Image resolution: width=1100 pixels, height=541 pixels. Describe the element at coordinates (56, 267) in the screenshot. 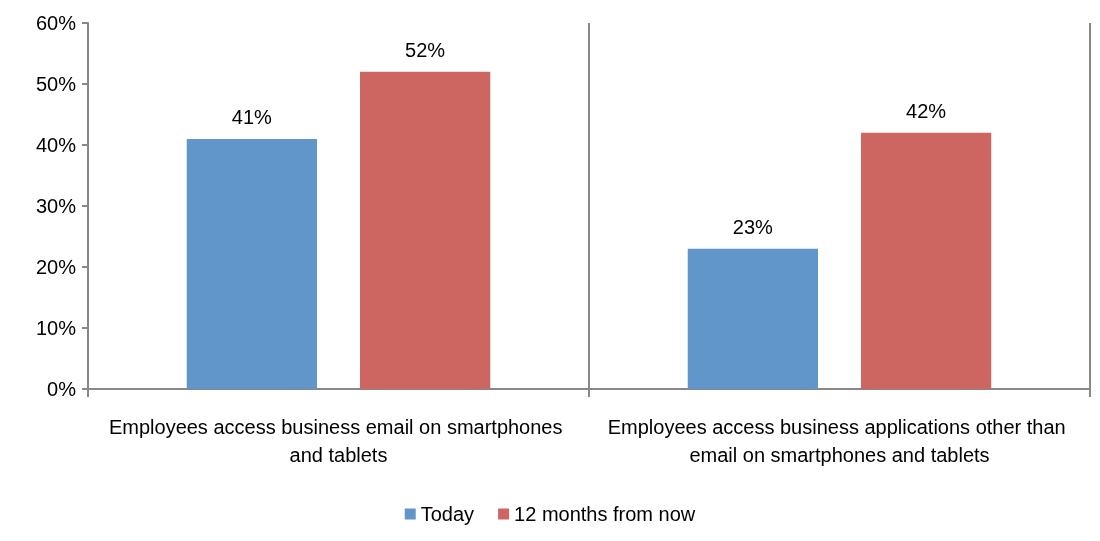

I see `y-tick-label: 20%` at that location.